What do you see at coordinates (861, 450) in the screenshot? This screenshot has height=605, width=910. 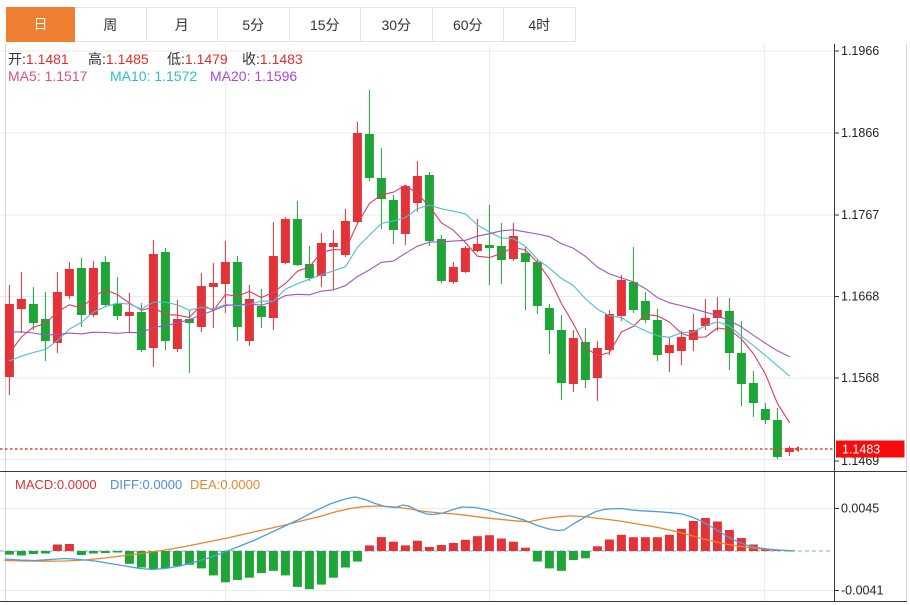 I see `svg-text: 1.1483` at bounding box center [861, 450].